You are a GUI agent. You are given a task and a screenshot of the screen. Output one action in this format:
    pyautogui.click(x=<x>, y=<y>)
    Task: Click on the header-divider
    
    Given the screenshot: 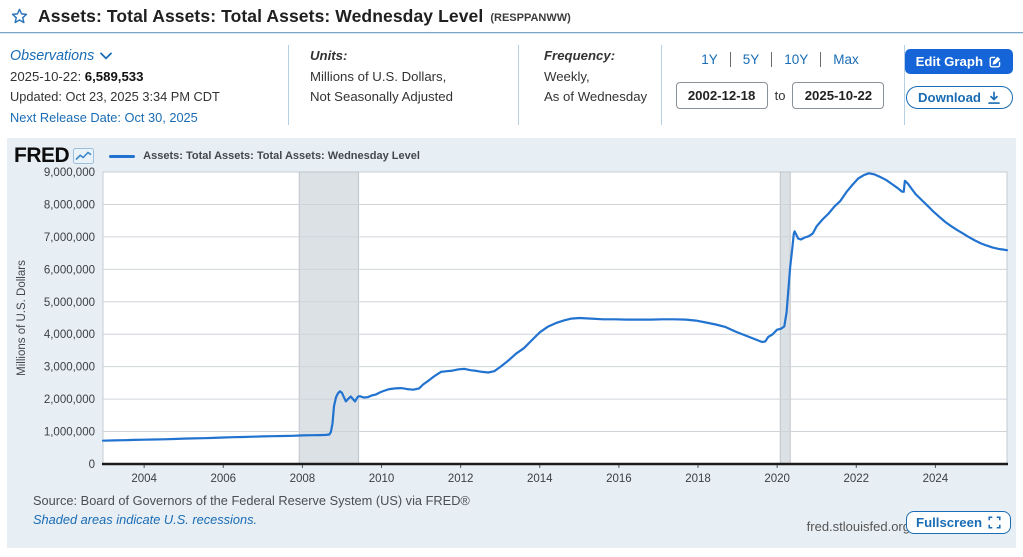 What is the action you would take?
    pyautogui.click(x=511, y=33)
    